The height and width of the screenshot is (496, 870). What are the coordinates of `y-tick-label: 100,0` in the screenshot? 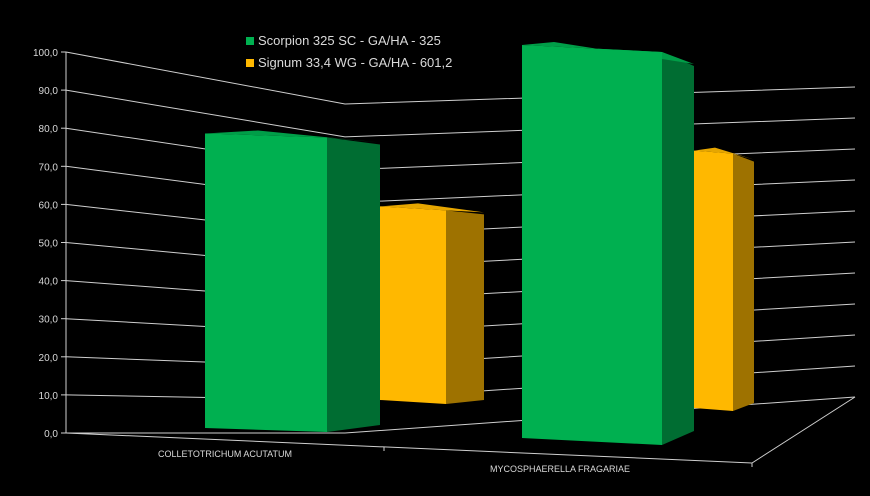 It's located at (45, 53).